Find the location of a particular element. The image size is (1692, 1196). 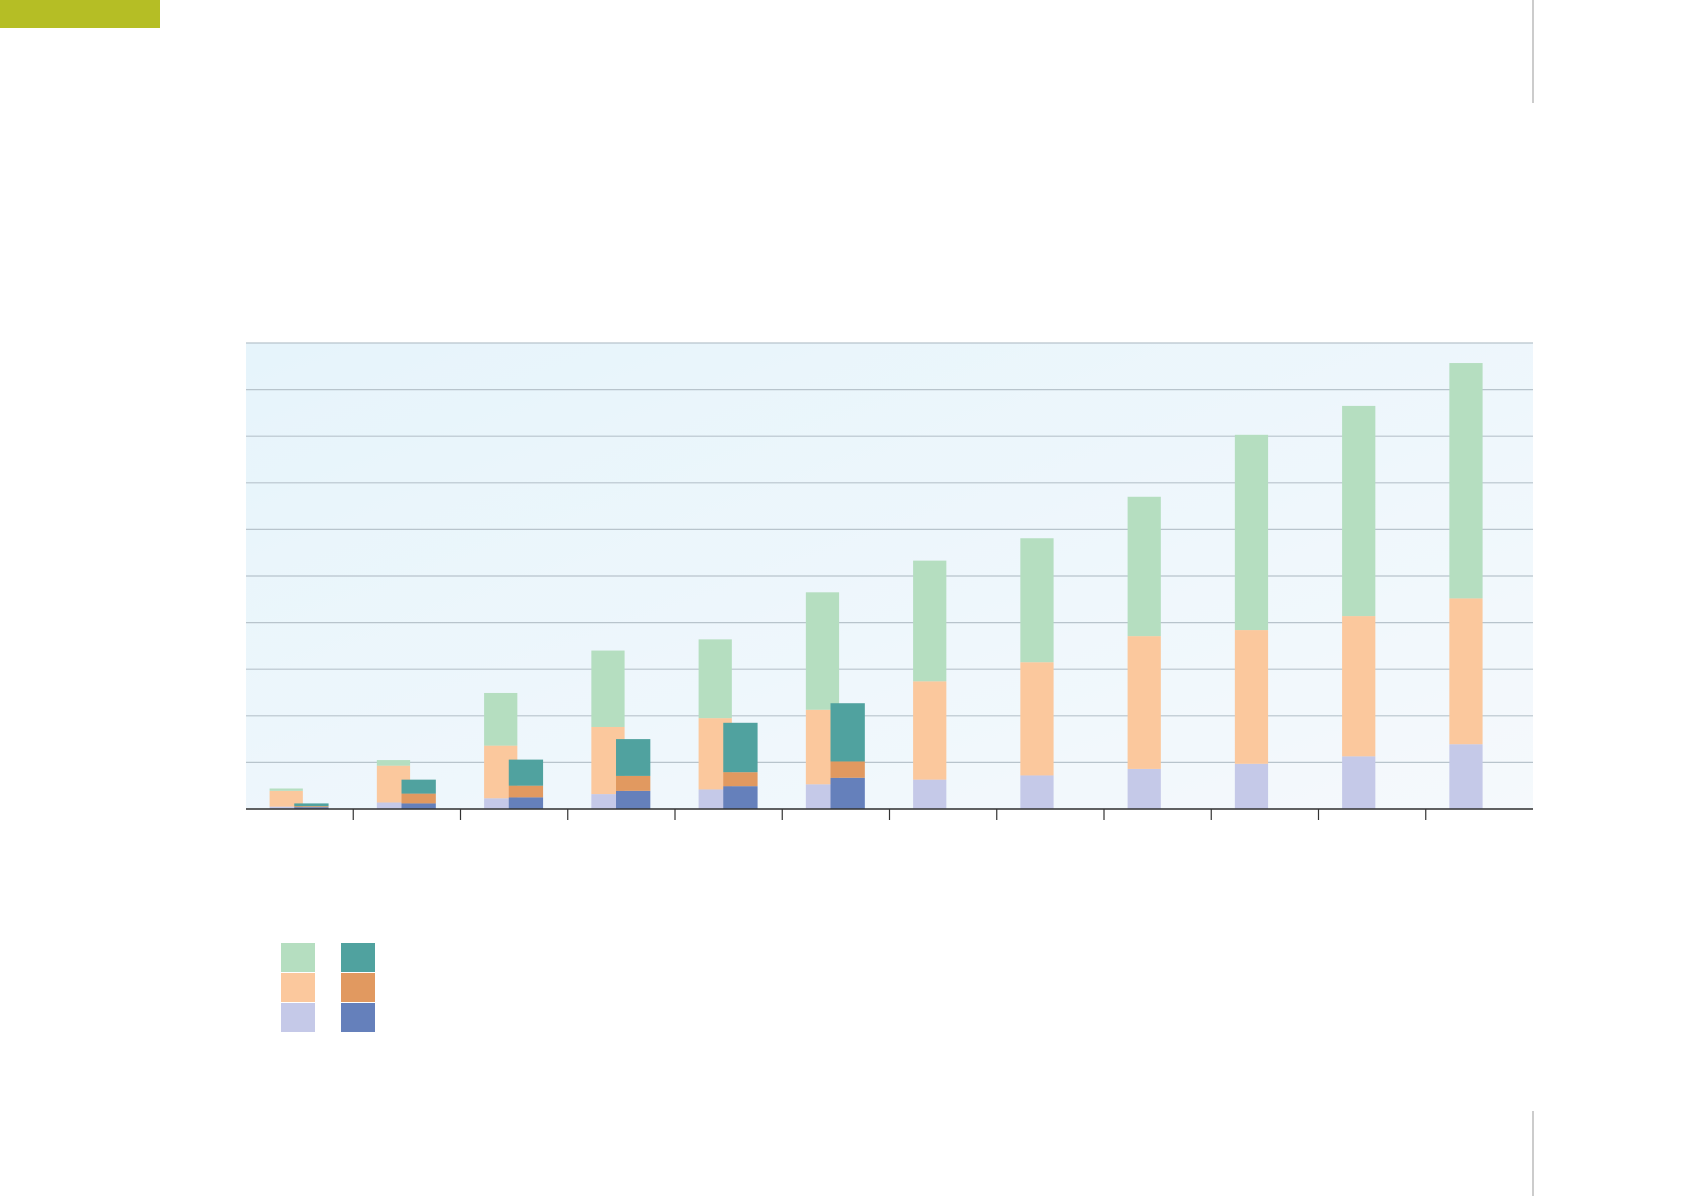

legend is located at coordinates (328, 987).